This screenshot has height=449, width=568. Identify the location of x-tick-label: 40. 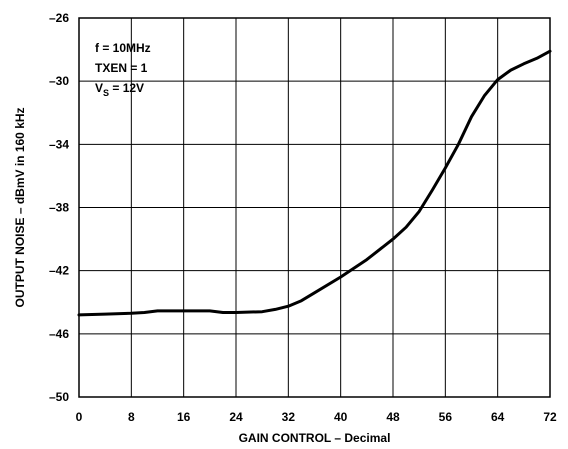
(341, 417).